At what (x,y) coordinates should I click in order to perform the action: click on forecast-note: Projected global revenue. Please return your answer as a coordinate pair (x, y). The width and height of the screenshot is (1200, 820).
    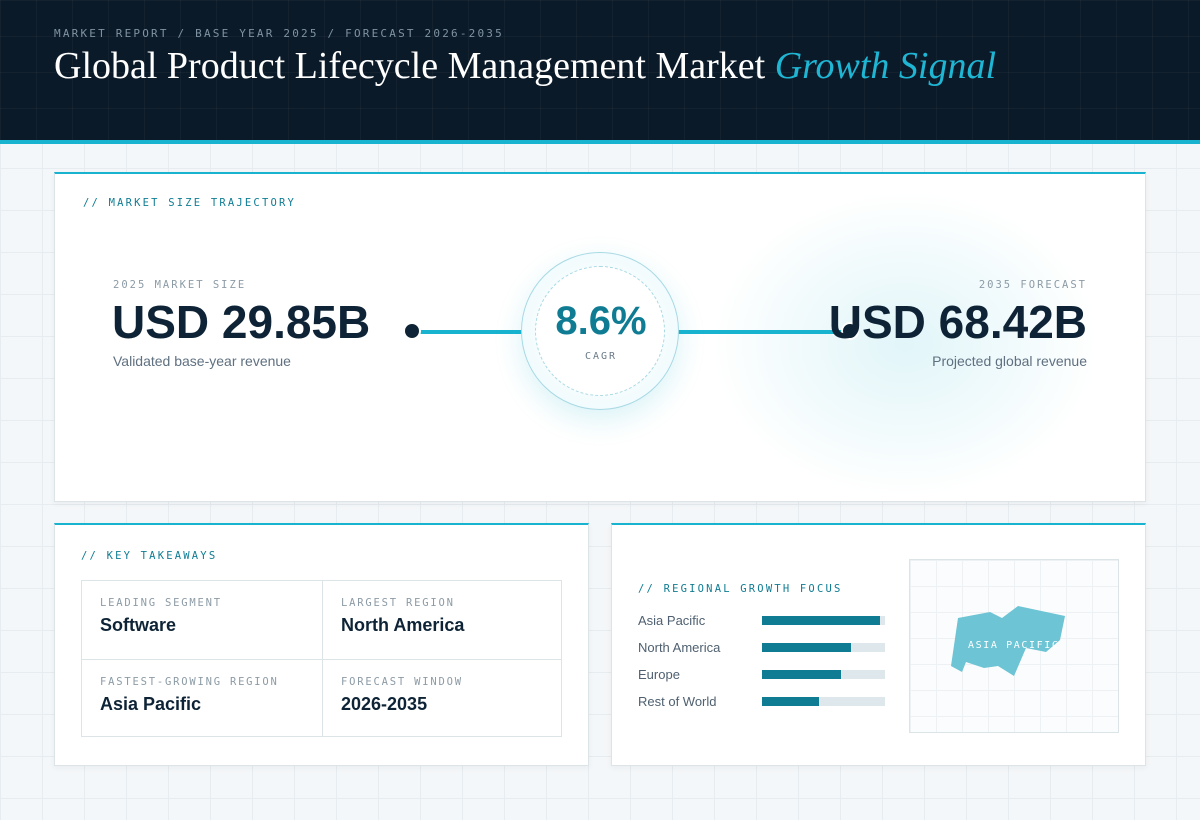
    Looking at the image, I should click on (1009, 361).